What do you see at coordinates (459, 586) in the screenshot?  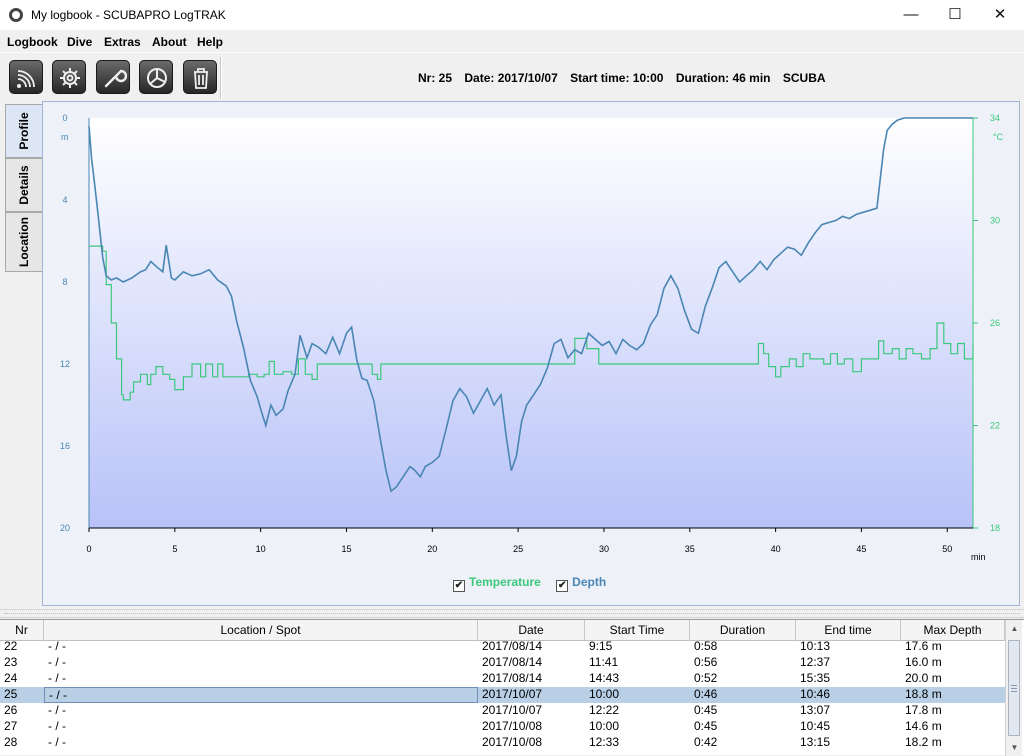 I see `temperature-checkbox: ✔` at bounding box center [459, 586].